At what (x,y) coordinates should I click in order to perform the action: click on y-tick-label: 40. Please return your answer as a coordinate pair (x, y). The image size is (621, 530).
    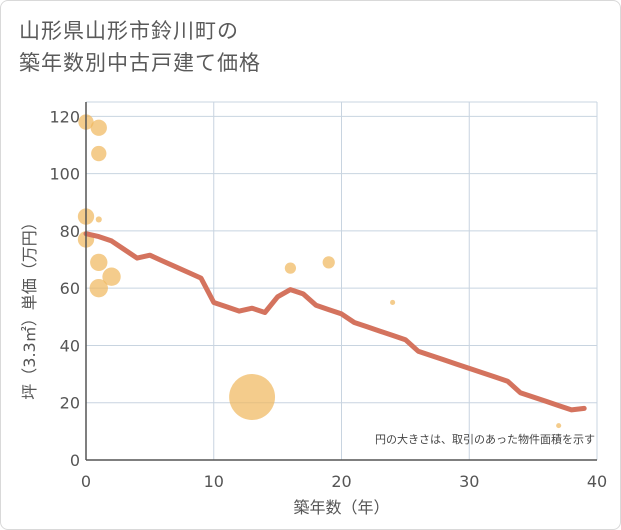
    Looking at the image, I should click on (70, 345).